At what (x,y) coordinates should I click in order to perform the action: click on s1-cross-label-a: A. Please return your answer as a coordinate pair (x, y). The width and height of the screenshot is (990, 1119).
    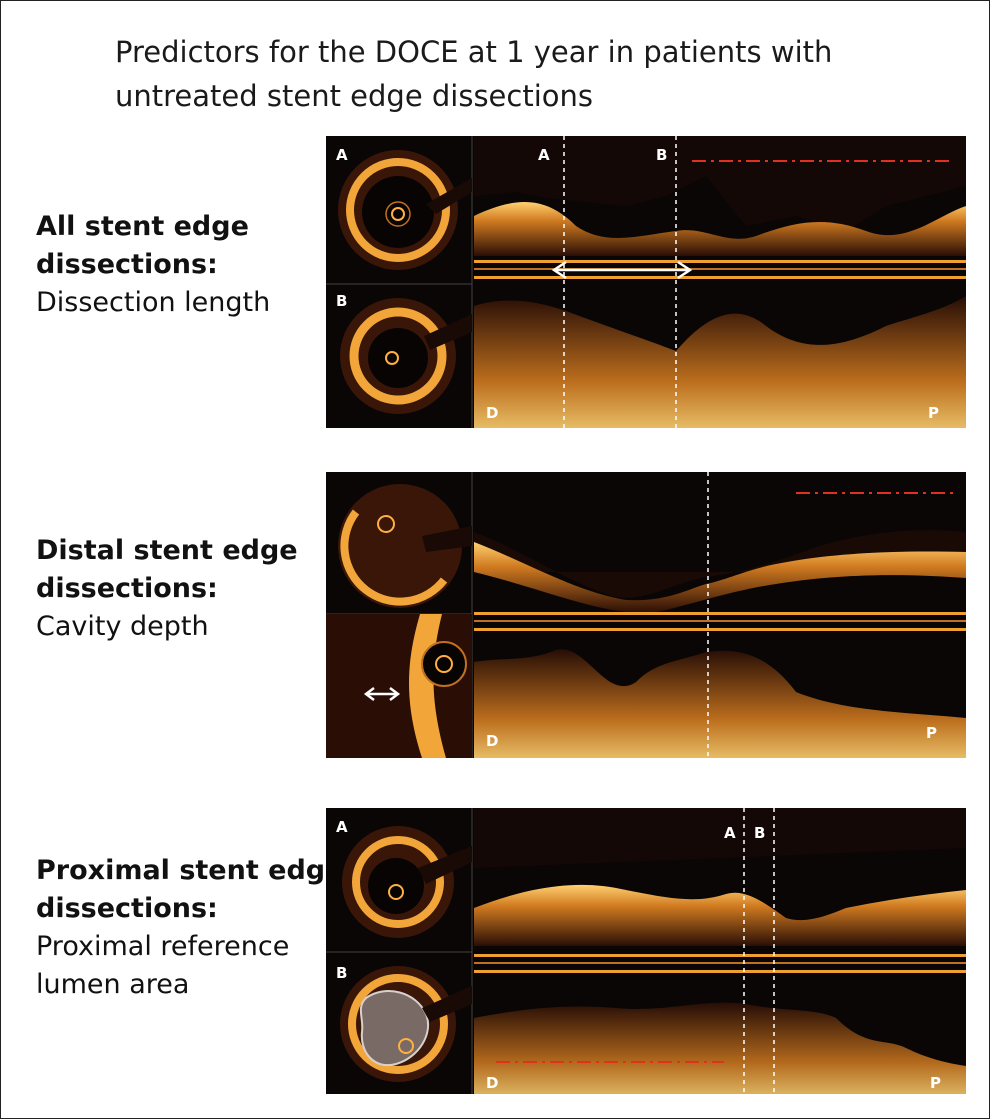
    Looking at the image, I should click on (342, 155).